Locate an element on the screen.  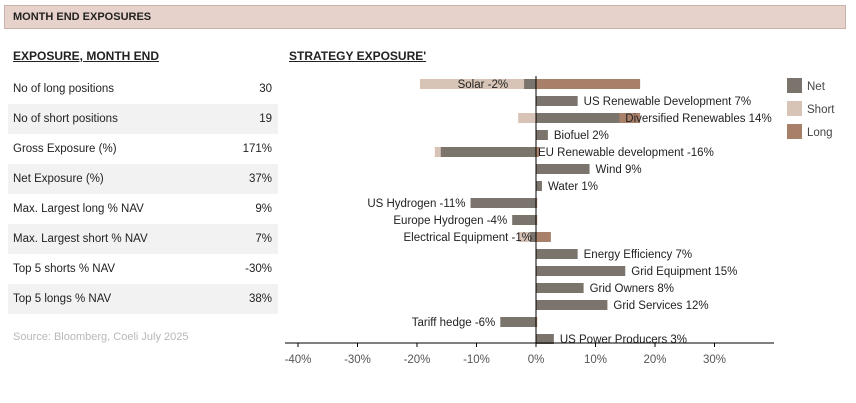
bar-label: Biofuel 2% is located at coordinates (581, 136).